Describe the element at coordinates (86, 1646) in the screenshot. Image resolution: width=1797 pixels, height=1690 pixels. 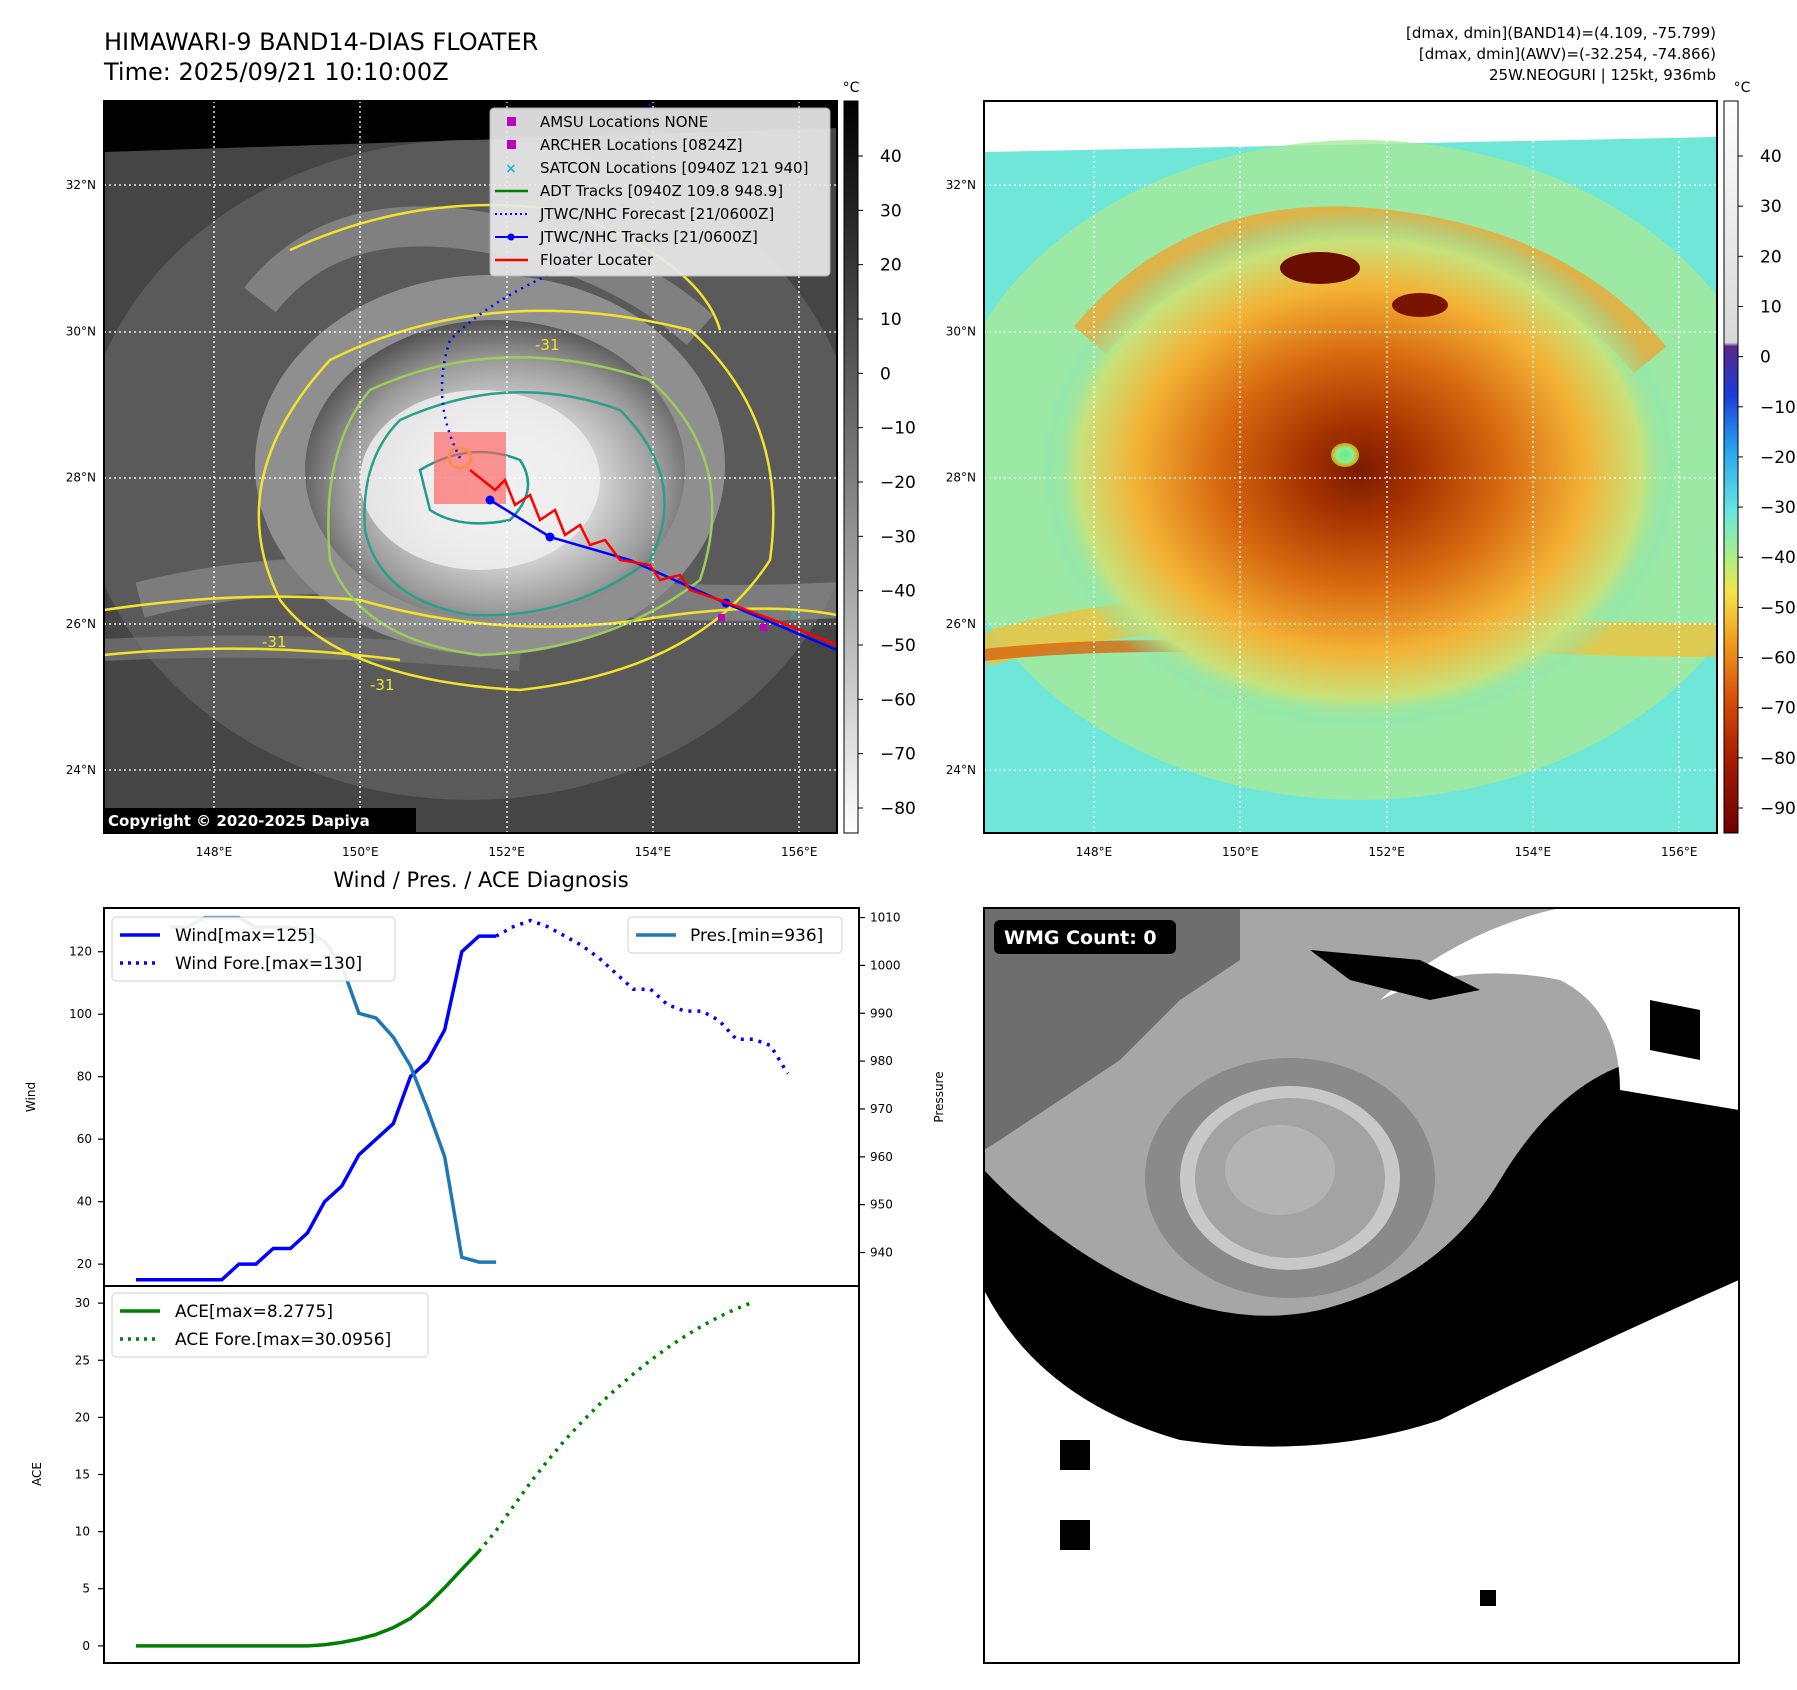
I see `ace-tick-label: 0` at that location.